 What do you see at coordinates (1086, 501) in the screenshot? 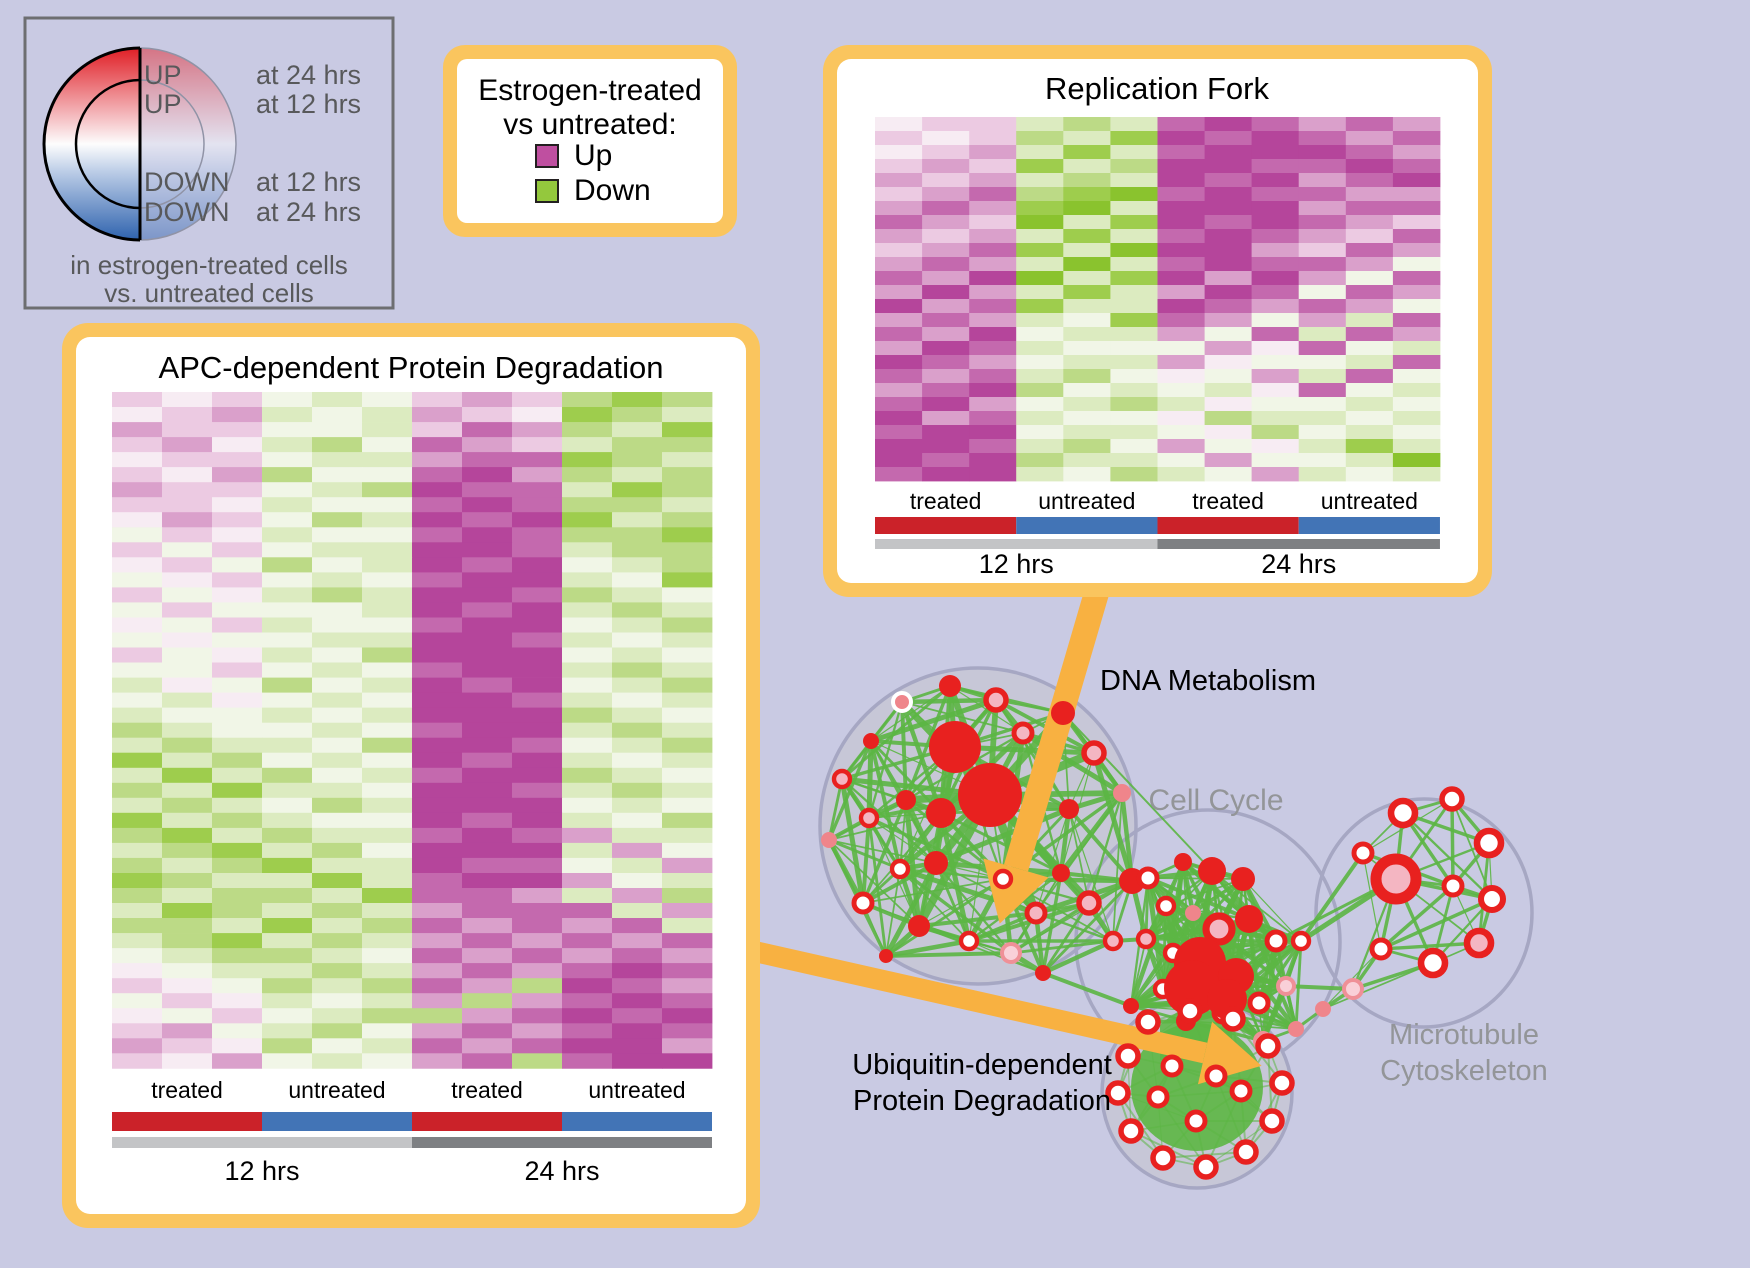
I see `condition-label: untreated` at bounding box center [1086, 501].